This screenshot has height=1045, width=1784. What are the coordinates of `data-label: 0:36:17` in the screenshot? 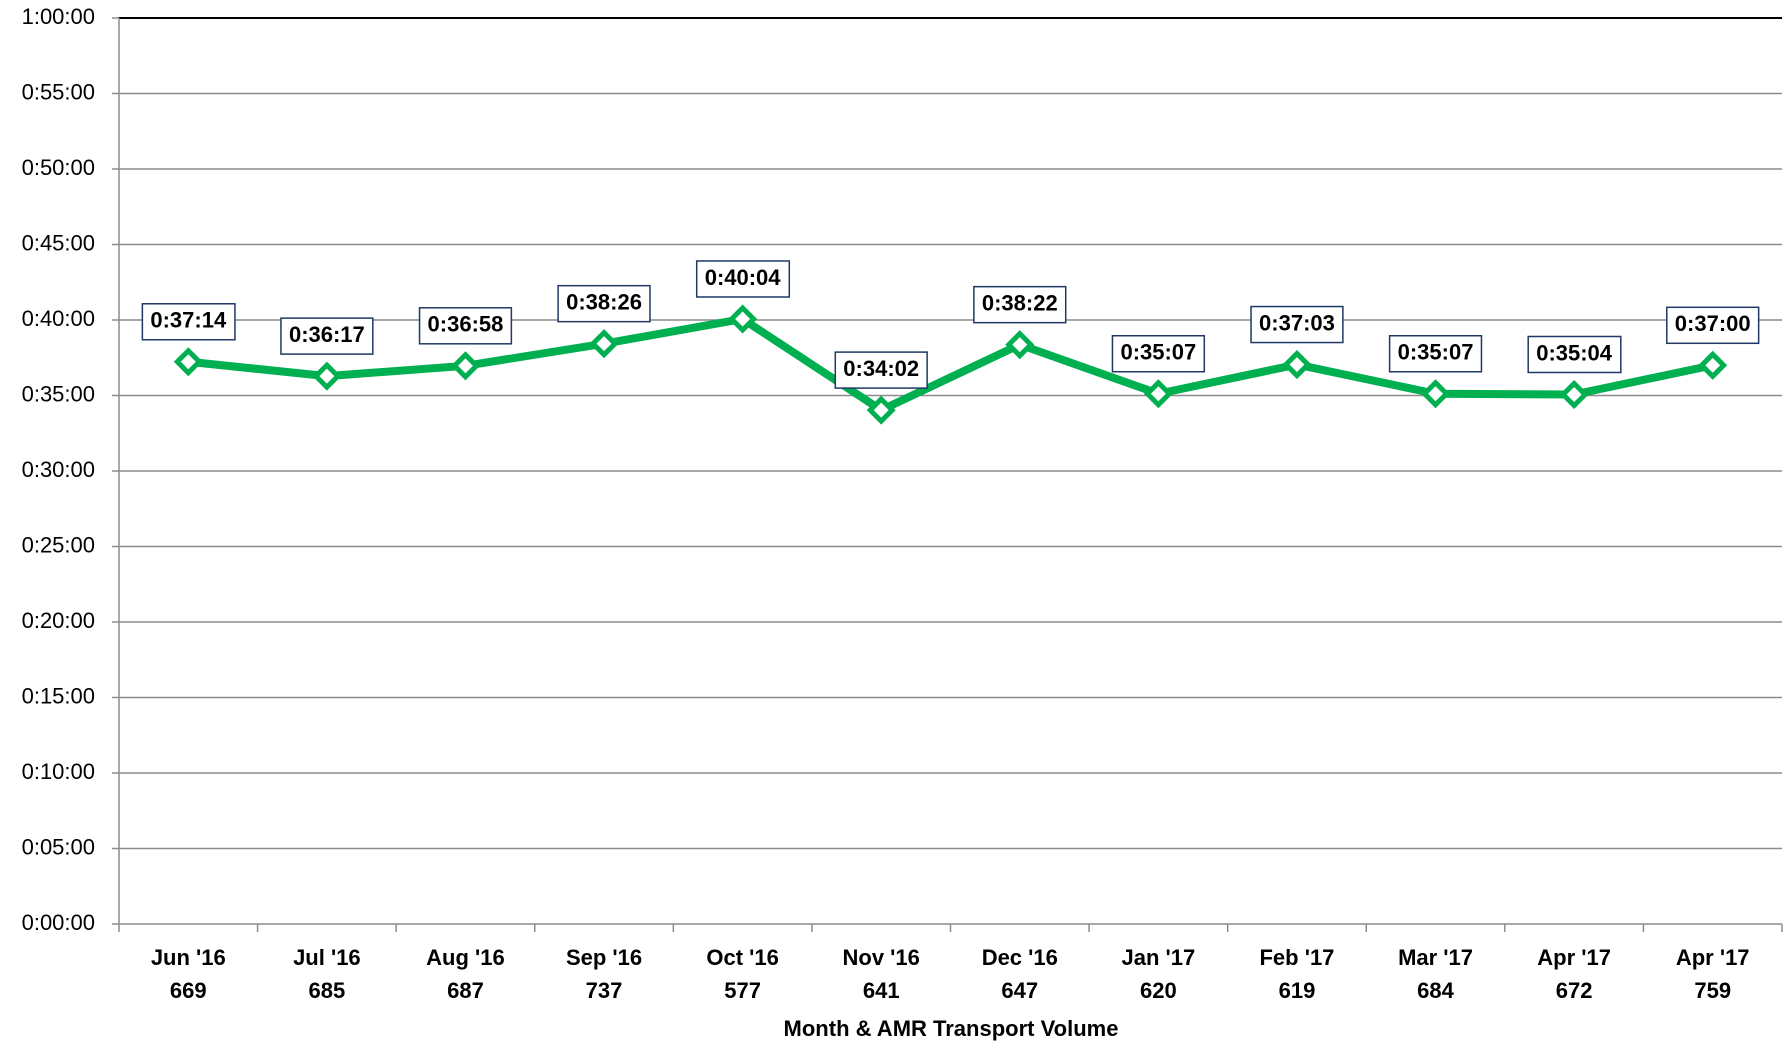 It's located at (327, 334).